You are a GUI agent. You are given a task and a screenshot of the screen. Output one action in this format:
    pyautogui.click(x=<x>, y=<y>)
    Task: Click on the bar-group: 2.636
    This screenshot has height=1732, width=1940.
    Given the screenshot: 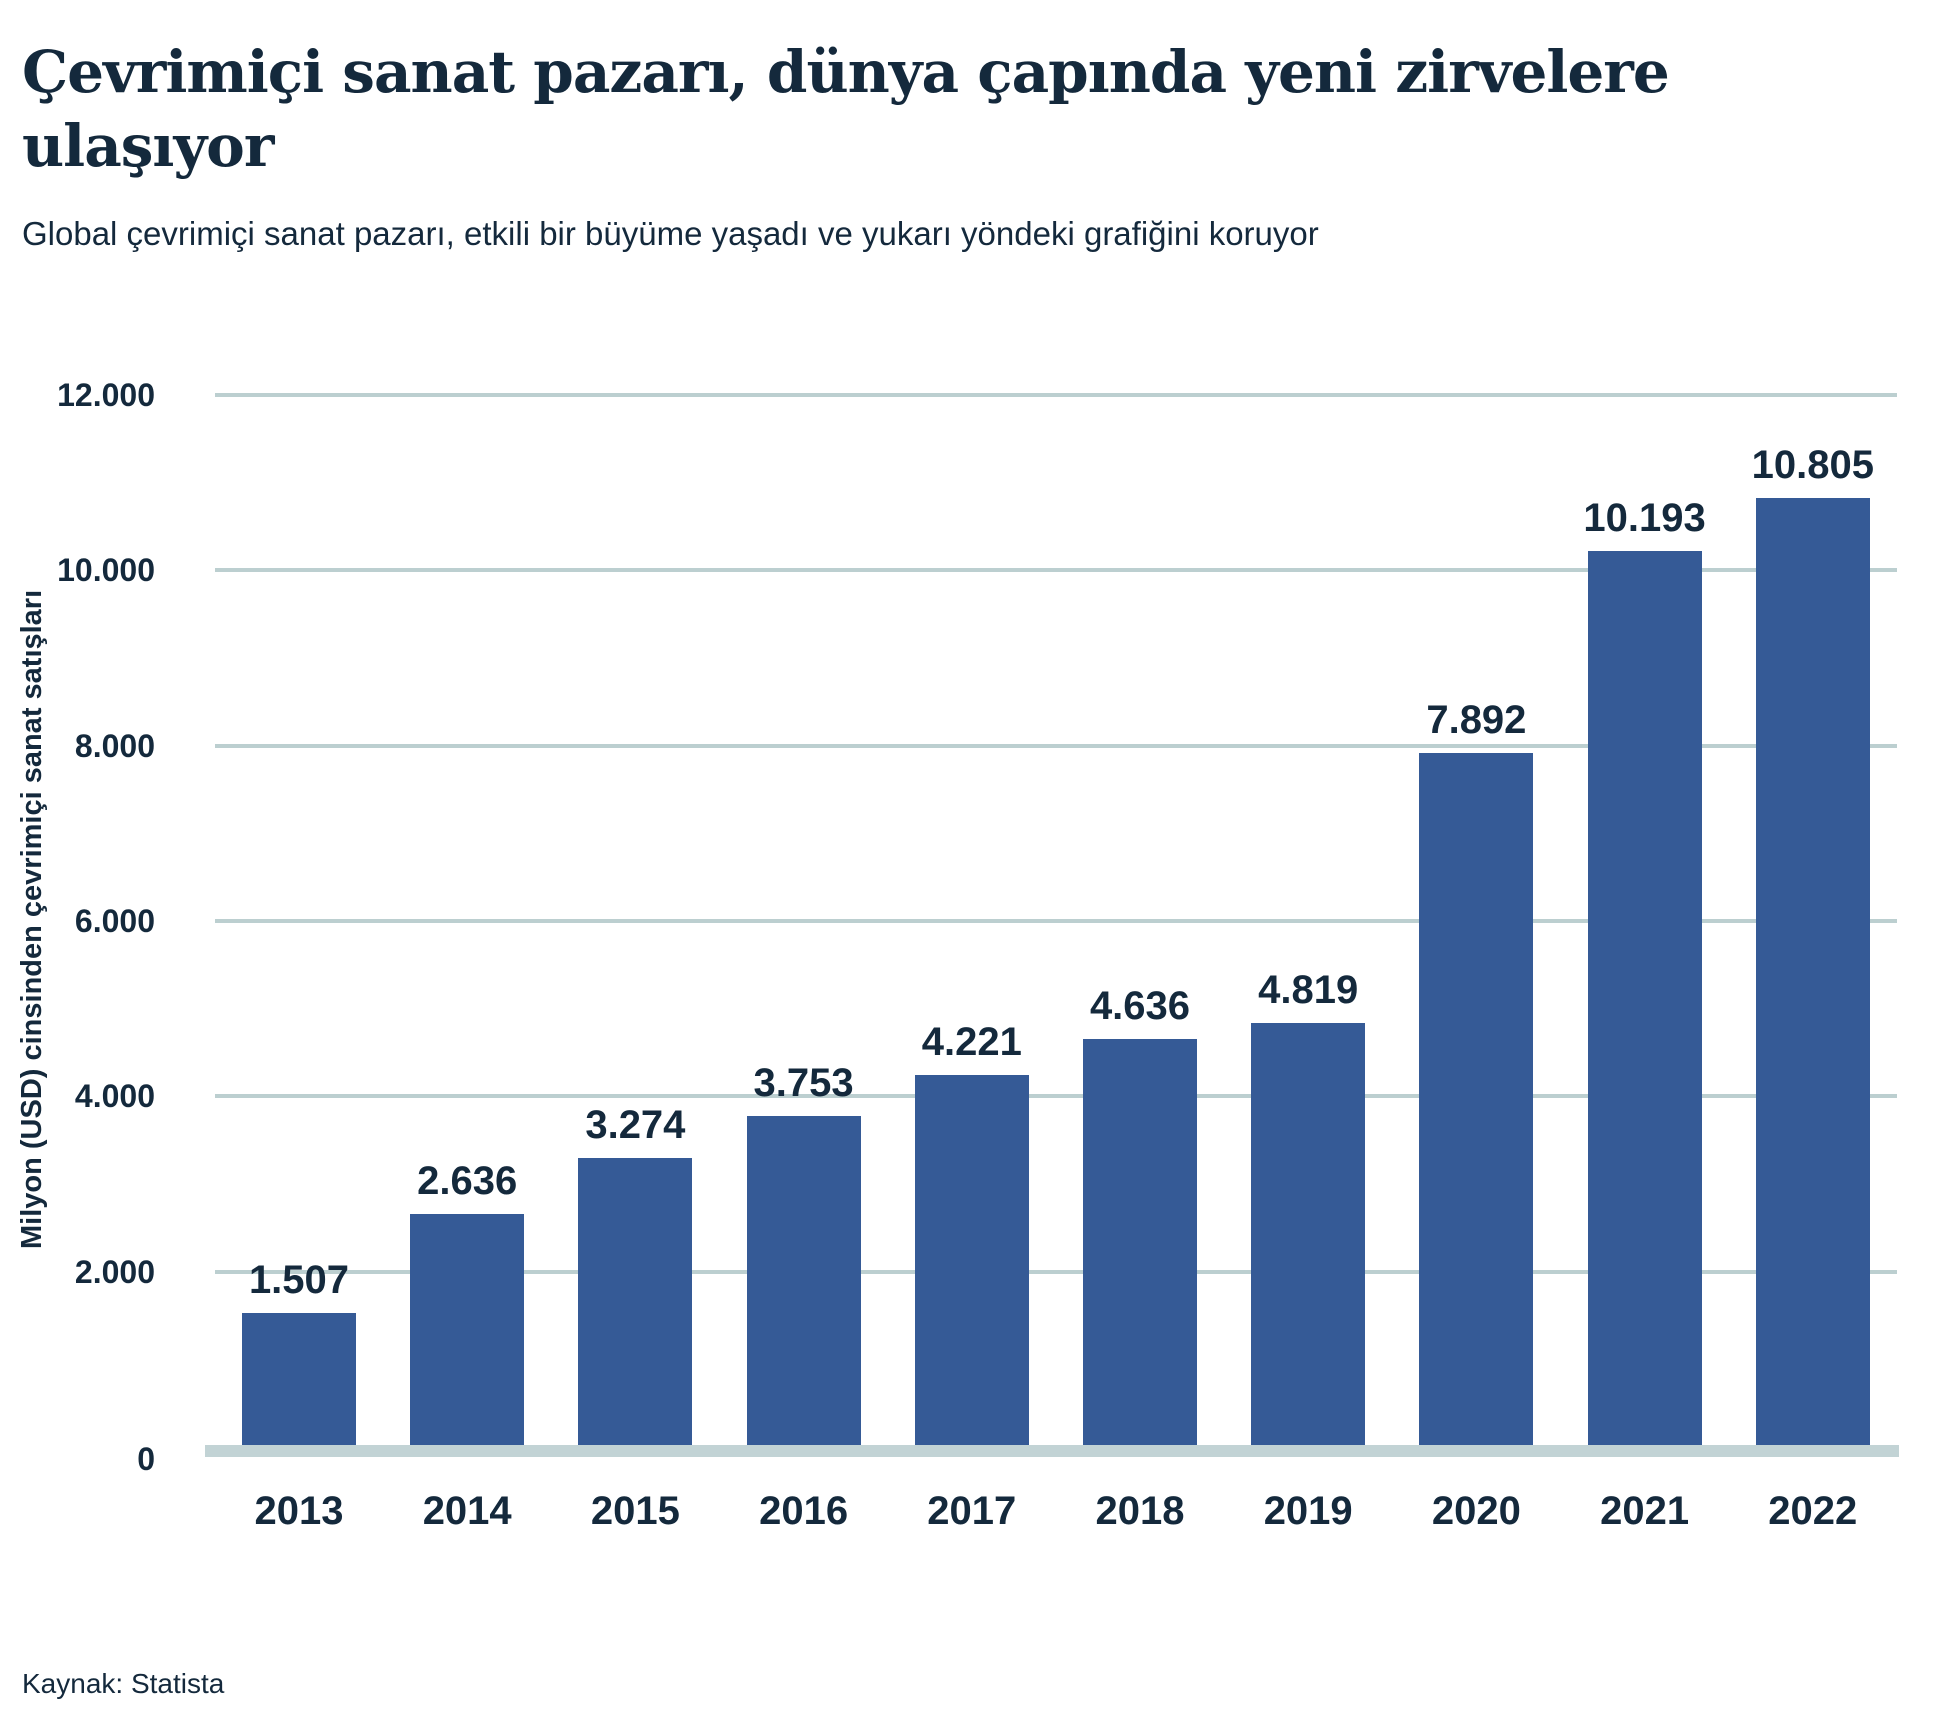 What is the action you would take?
    pyautogui.click(x=467, y=919)
    